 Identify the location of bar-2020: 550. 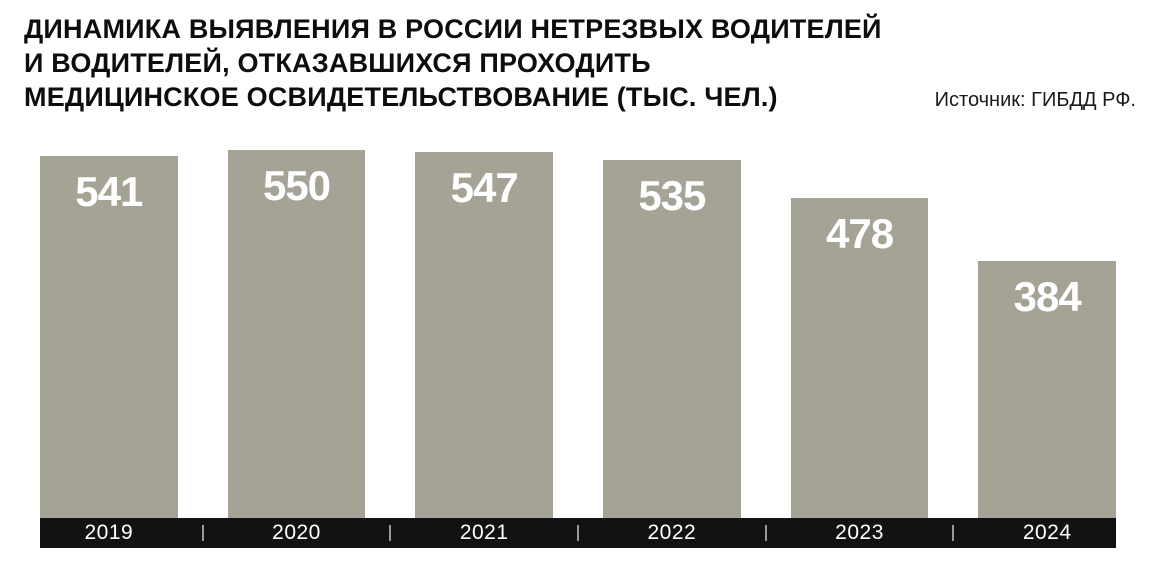
(296, 334).